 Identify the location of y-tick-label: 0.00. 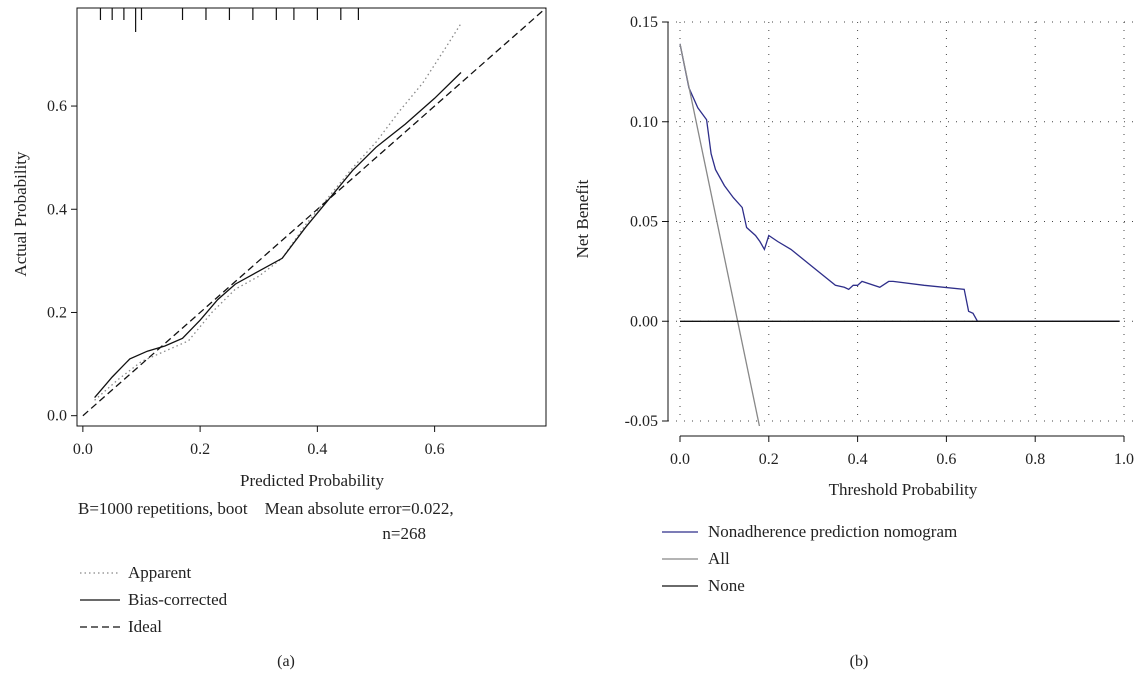
(644, 321).